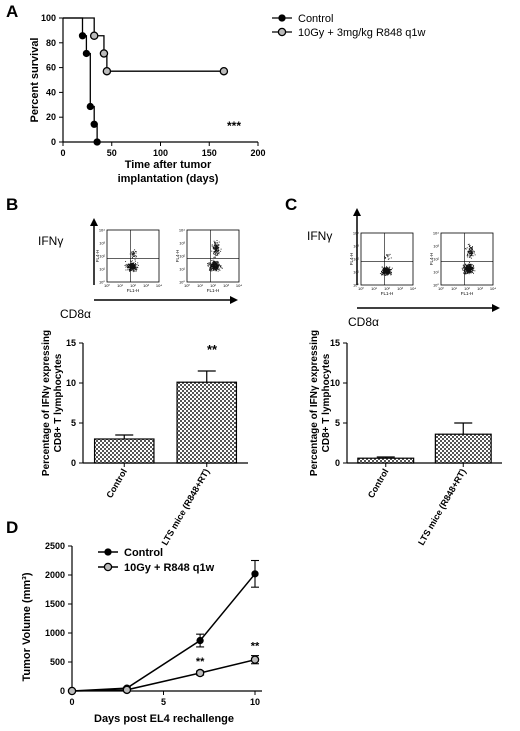 This screenshot has height=731, width=520. Describe the element at coordinates (493, 288) in the screenshot. I see `c-flow-lts-xtick: 10⁴` at that location.